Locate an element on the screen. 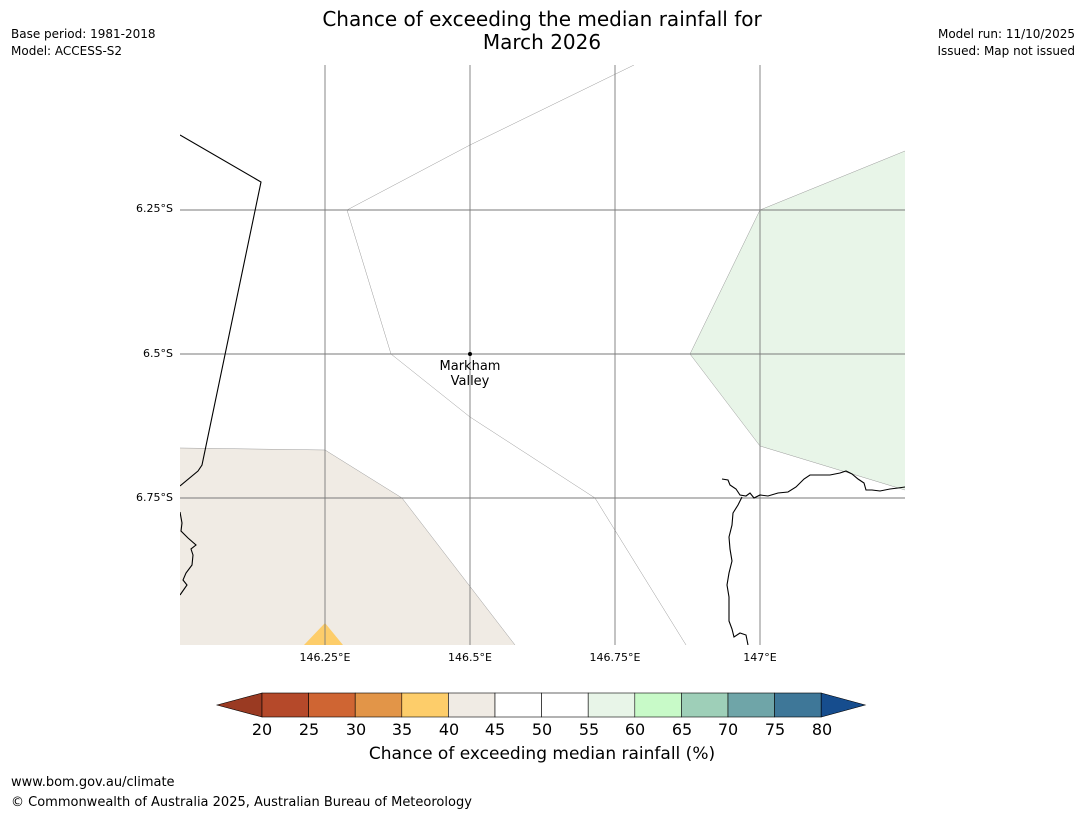 The image size is (1085, 816). issued-status: Issued: Map not issued is located at coordinates (1006, 51).